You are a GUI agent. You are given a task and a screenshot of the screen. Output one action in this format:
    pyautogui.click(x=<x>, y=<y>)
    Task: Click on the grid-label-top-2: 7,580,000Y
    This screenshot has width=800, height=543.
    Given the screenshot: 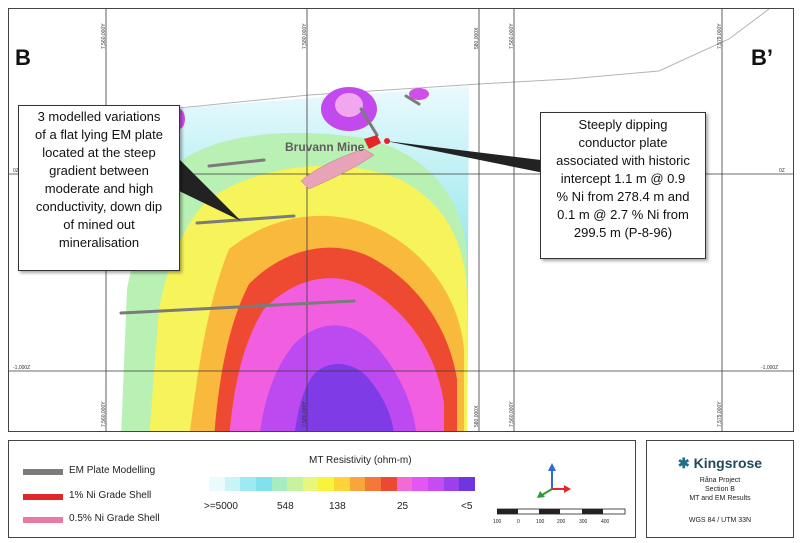 What is the action you would take?
    pyautogui.click(x=305, y=36)
    